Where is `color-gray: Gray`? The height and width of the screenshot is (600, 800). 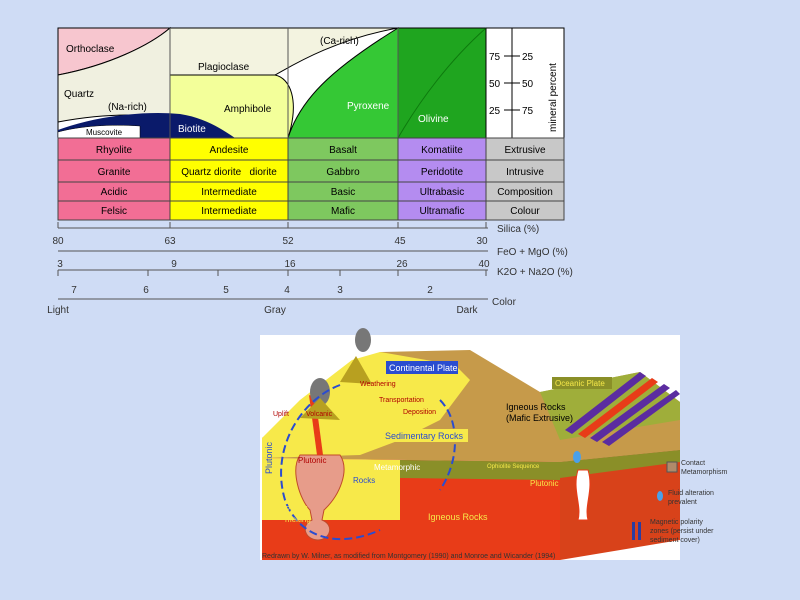
color-gray: Gray is located at coordinates (275, 310).